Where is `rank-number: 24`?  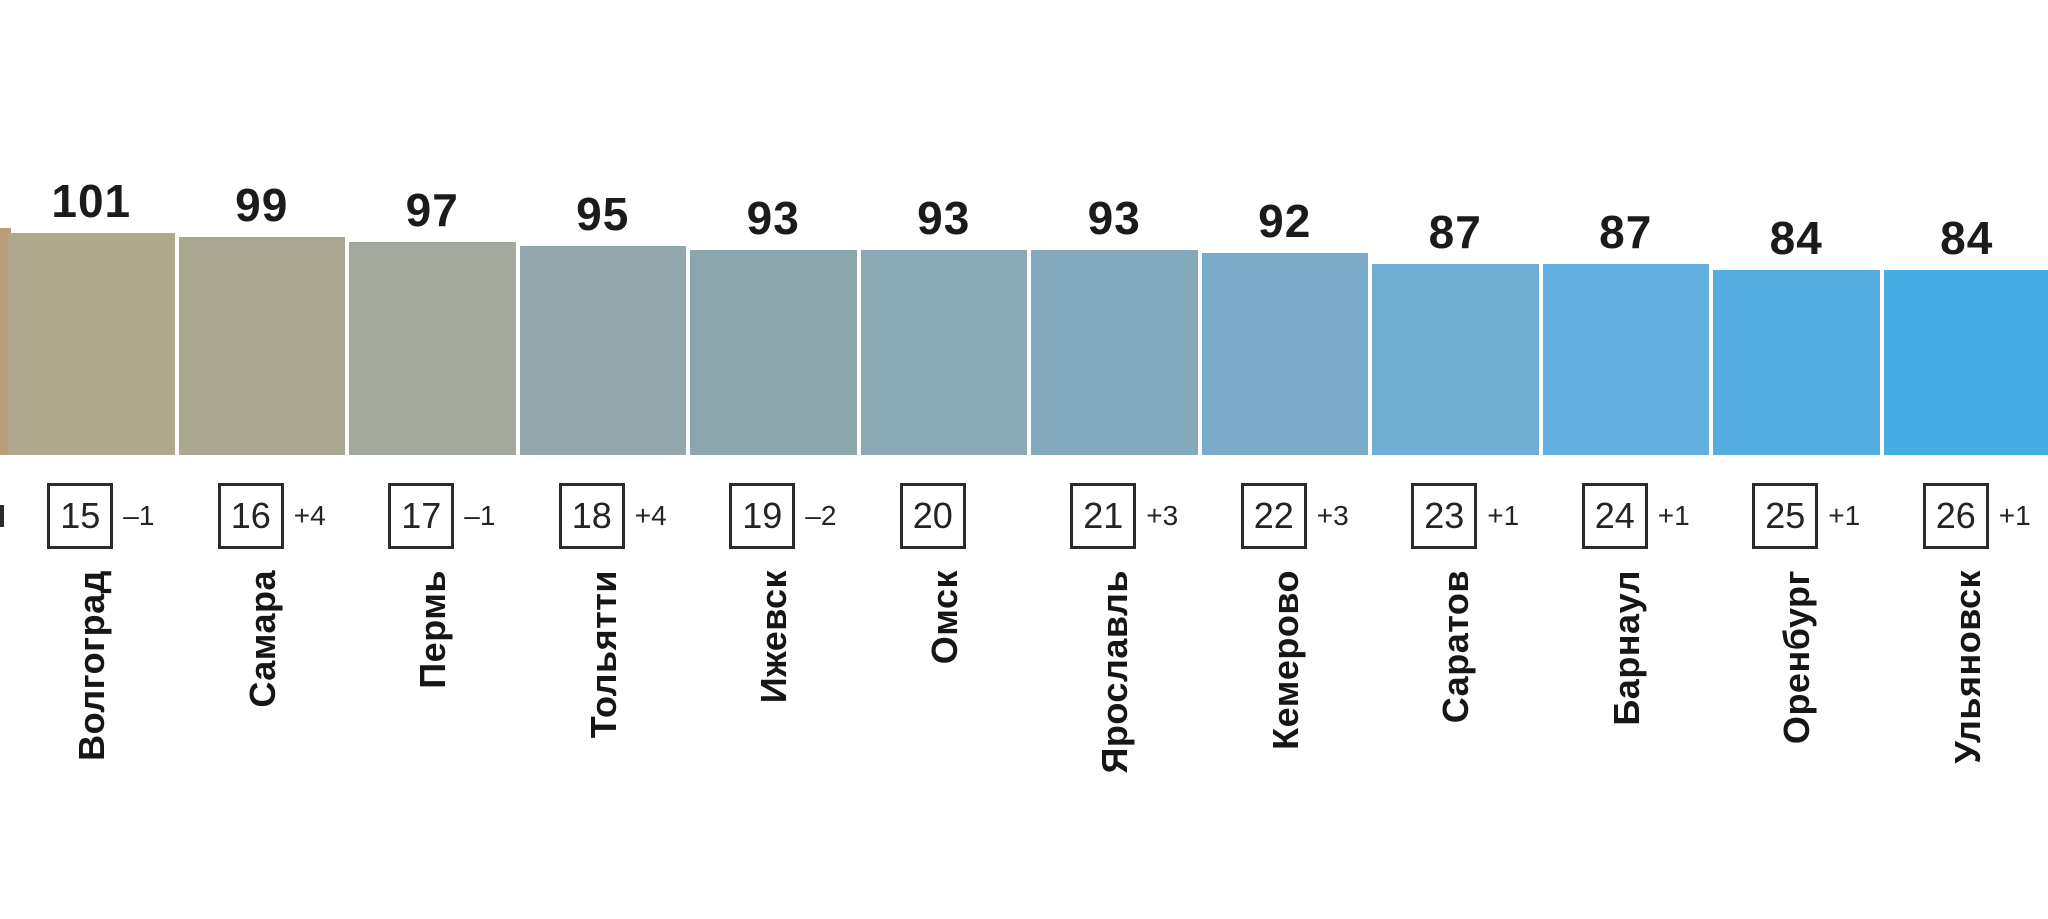
rank-number: 24 is located at coordinates (1614, 515).